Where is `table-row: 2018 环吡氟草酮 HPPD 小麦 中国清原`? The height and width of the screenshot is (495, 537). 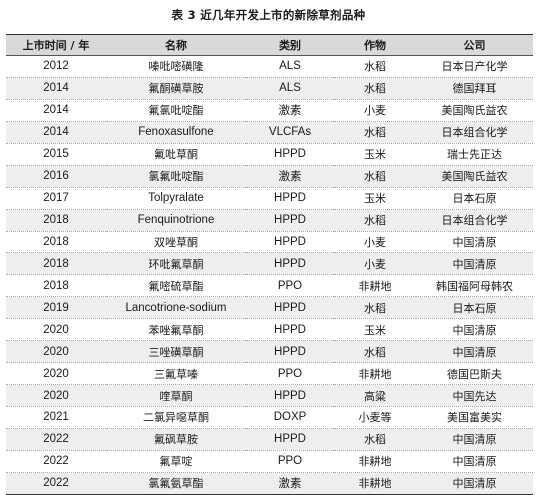
table-row: 2018 环吡氟草酮 HPPD 小麦 中国清原 is located at coordinates (269, 264).